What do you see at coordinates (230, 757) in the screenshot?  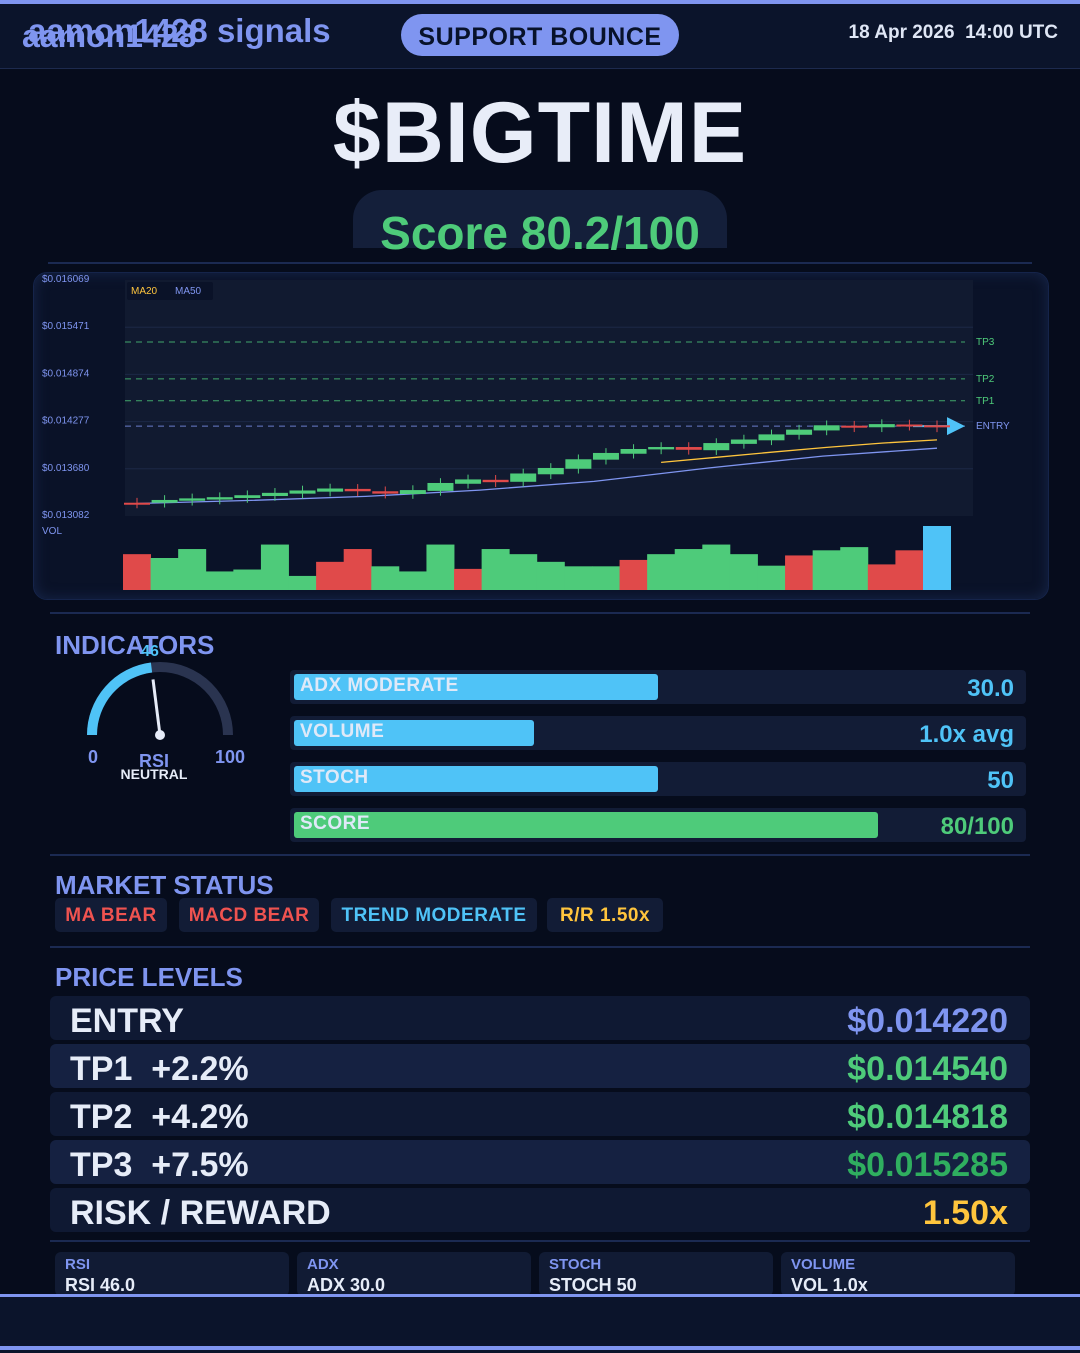 I see `rsi-max: 100` at bounding box center [230, 757].